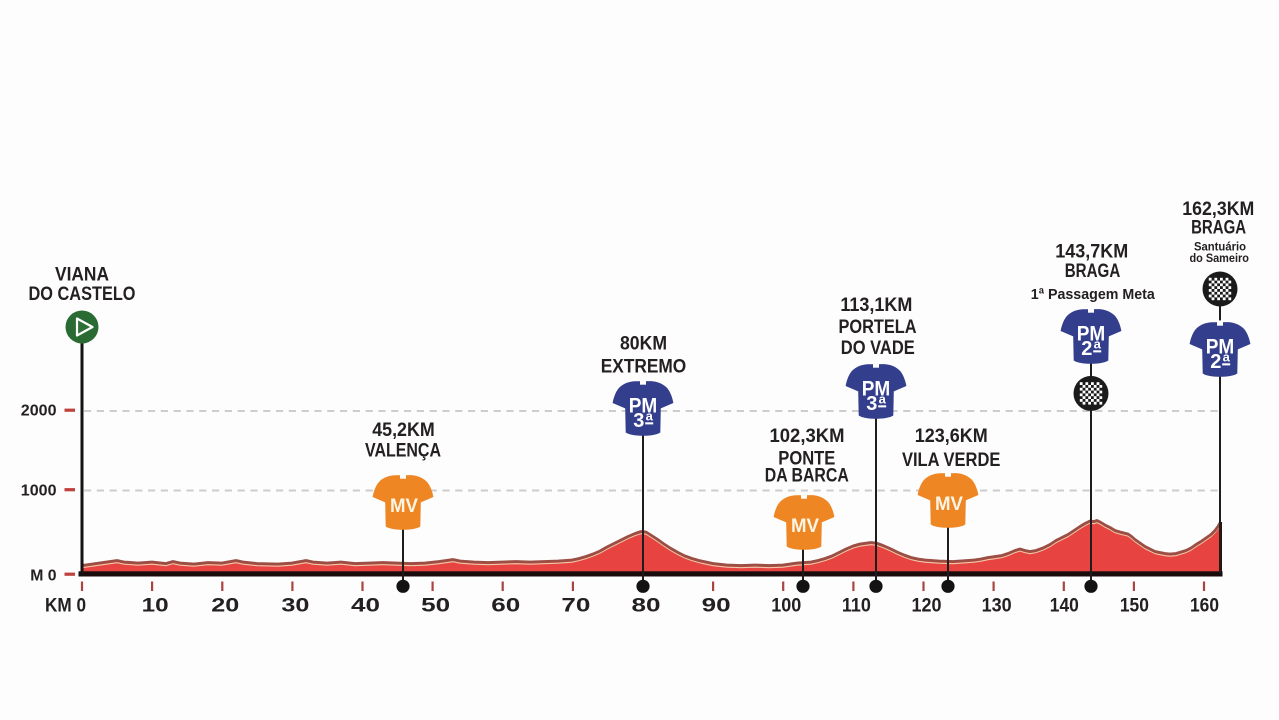  What do you see at coordinates (82, 275) in the screenshot?
I see `svg-text: VIANA` at bounding box center [82, 275].